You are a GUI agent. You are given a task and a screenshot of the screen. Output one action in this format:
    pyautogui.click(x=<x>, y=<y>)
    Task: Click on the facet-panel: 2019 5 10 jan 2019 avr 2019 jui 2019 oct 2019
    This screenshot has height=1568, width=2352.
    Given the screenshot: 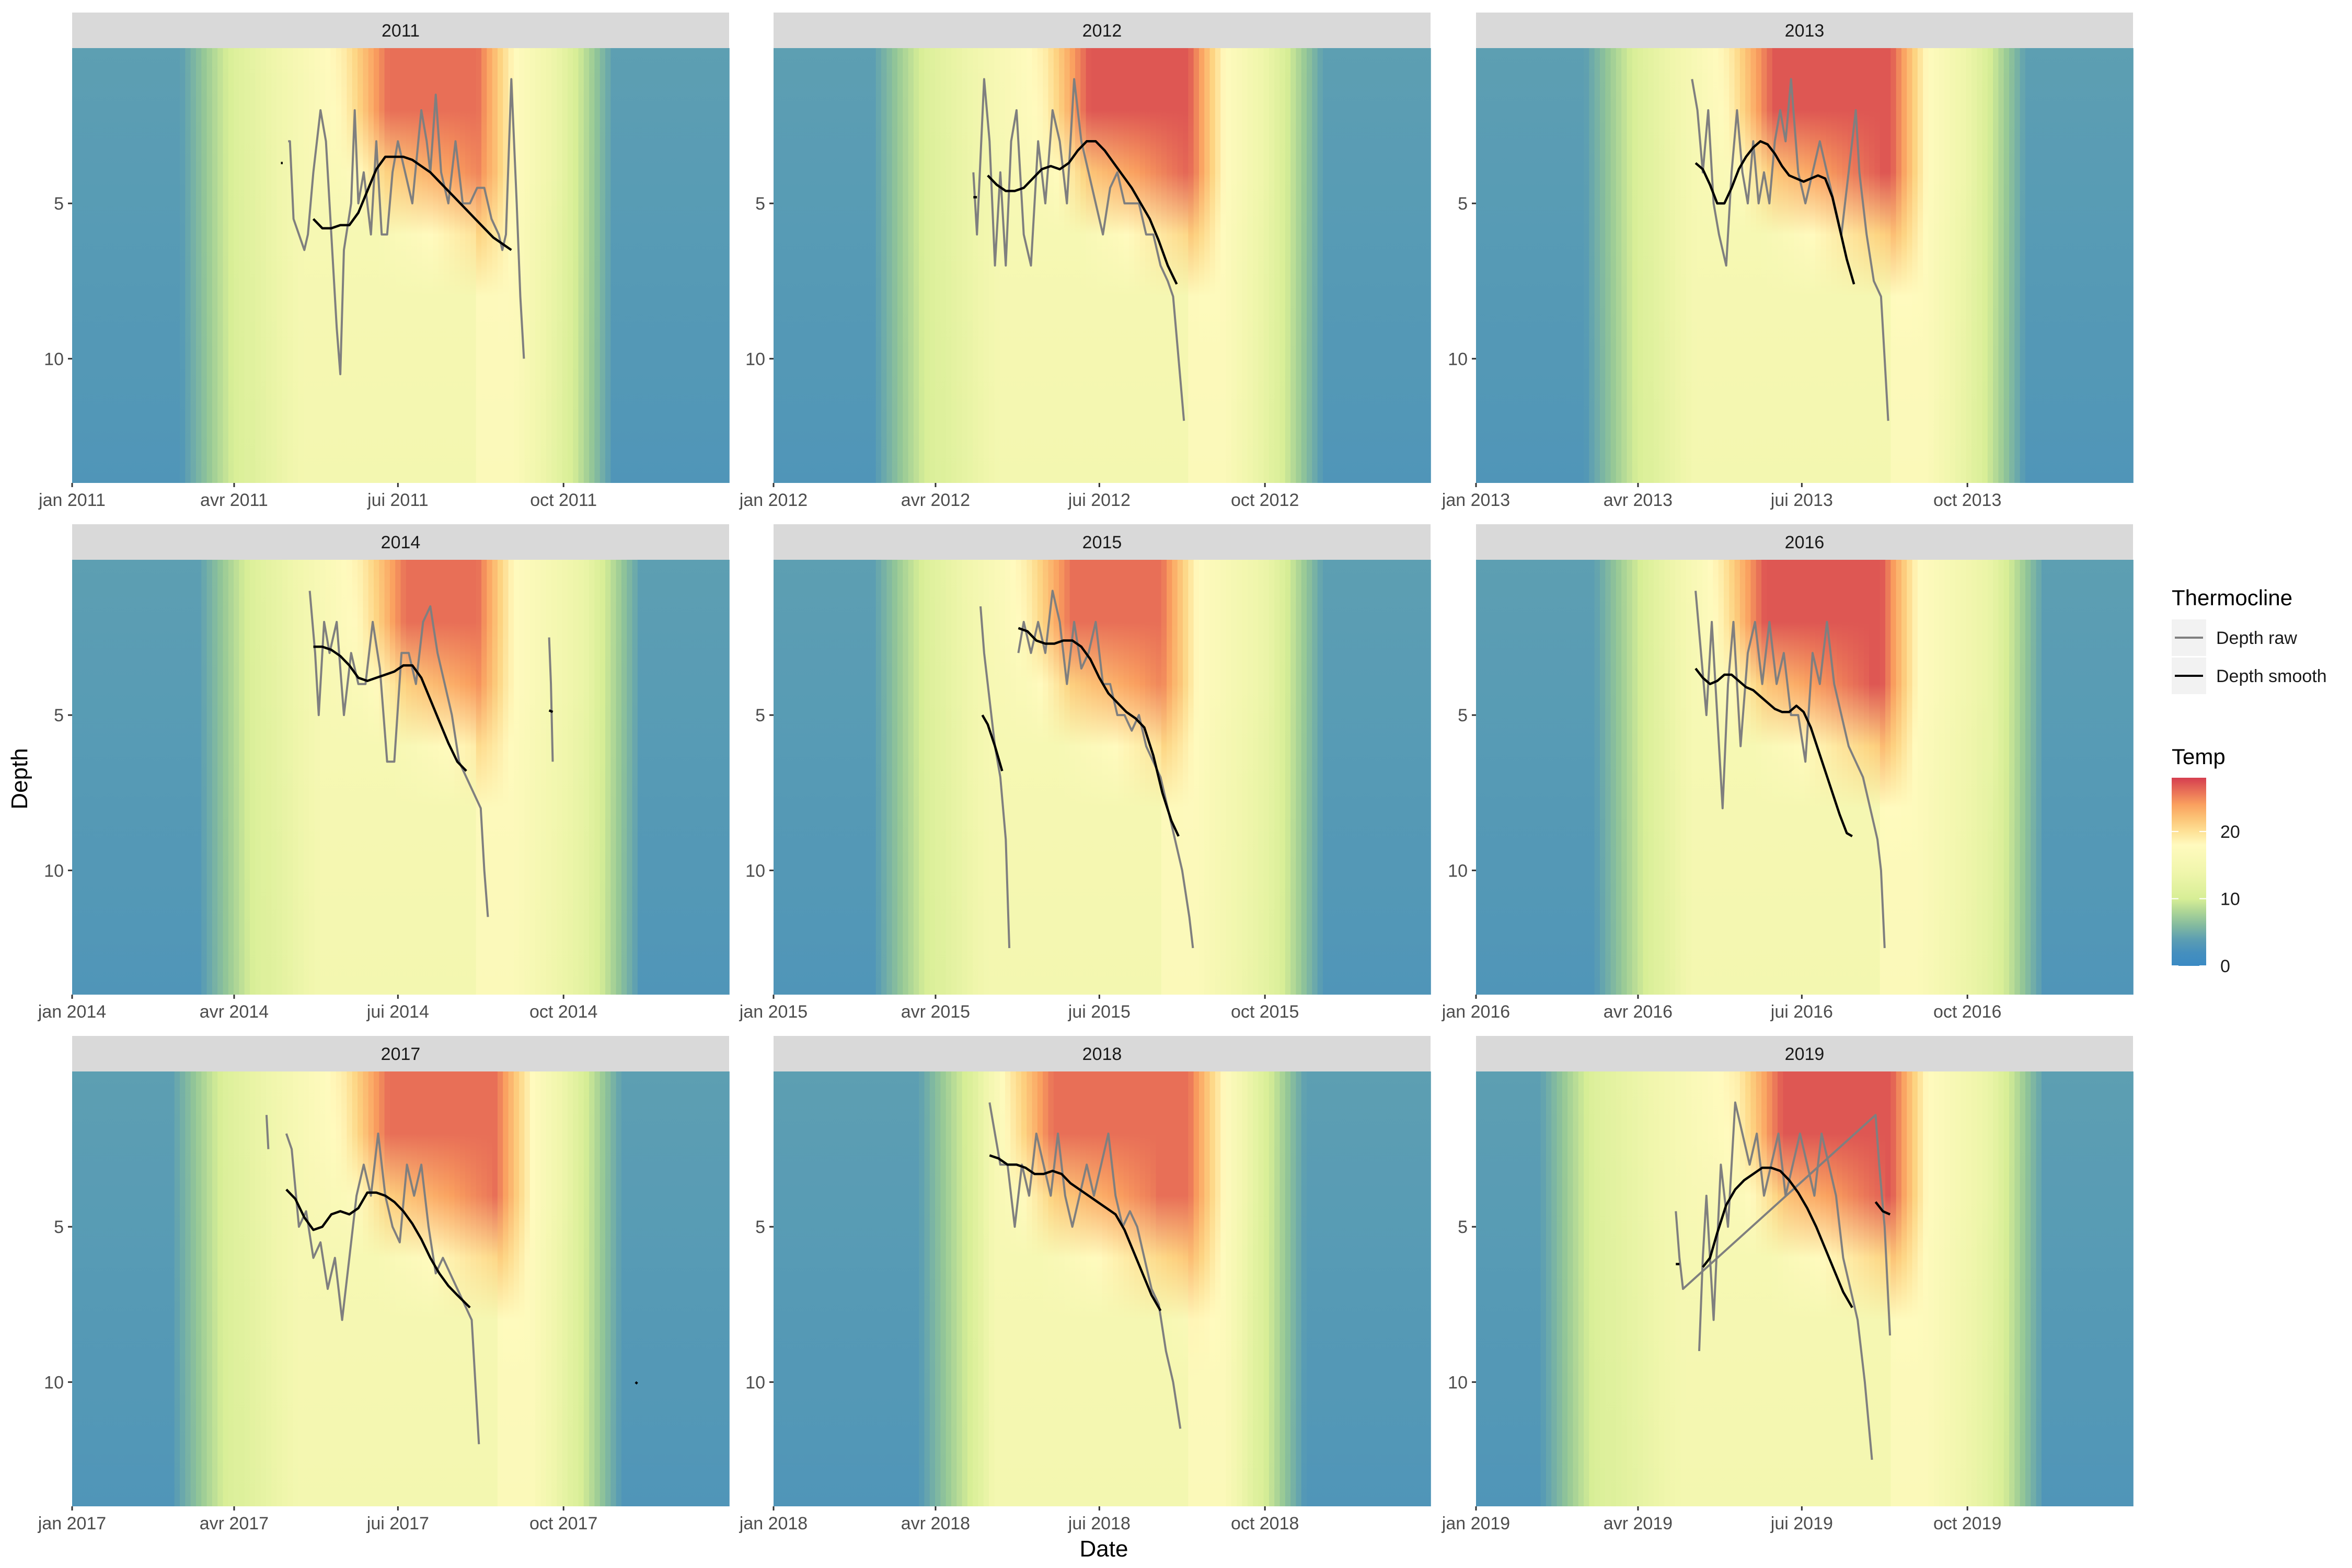 What is the action you would take?
    pyautogui.click(x=1788, y=1285)
    